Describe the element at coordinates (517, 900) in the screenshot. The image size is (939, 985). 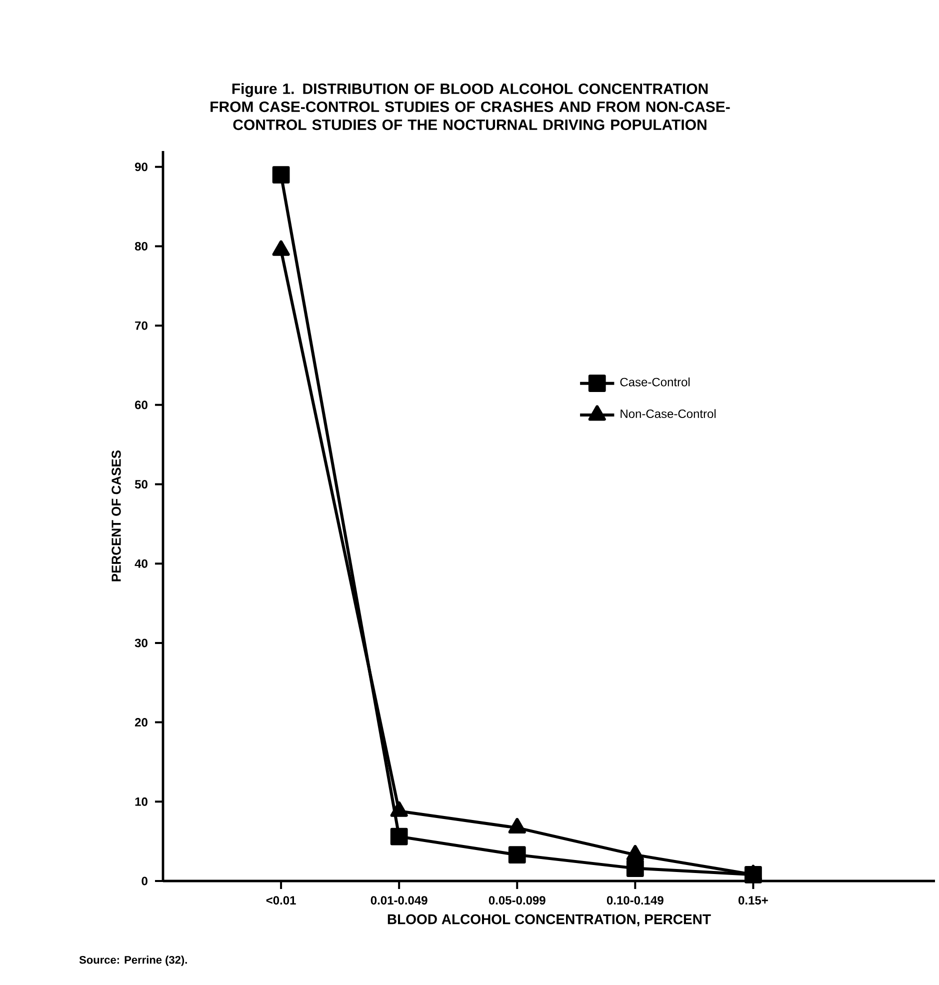
I see `x-tick-label: 0.05-0.099` at that location.